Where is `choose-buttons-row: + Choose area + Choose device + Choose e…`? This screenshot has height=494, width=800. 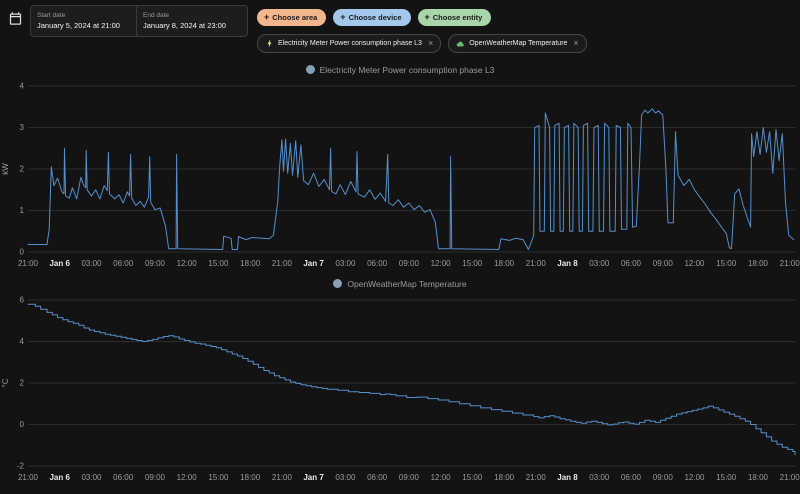
choose-buttons-row: + Choose area + Choose device + Choose e… is located at coordinates (374, 17).